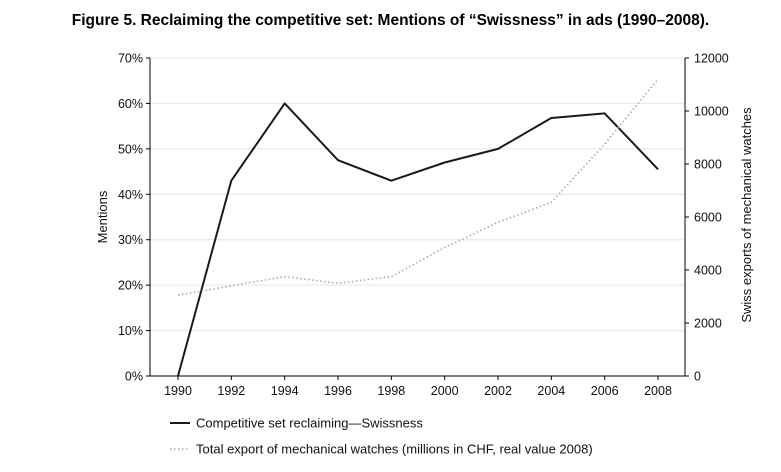  Describe the element at coordinates (746, 215) in the screenshot. I see `y-right-axis-label: Swiss exports of mechanical watches` at that location.